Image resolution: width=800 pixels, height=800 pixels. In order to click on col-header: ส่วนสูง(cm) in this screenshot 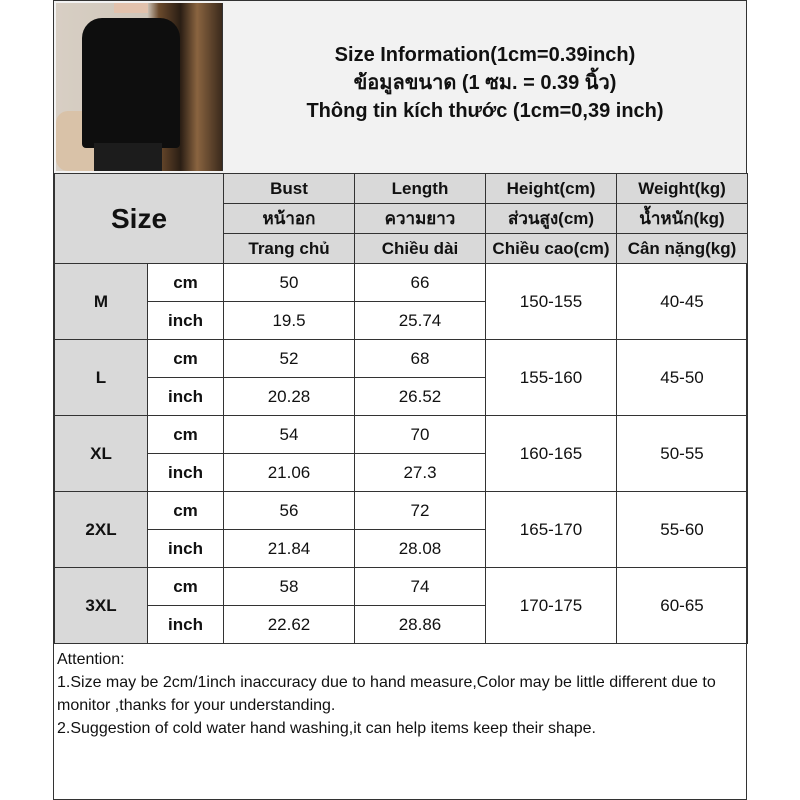, I will do `click(551, 218)`.